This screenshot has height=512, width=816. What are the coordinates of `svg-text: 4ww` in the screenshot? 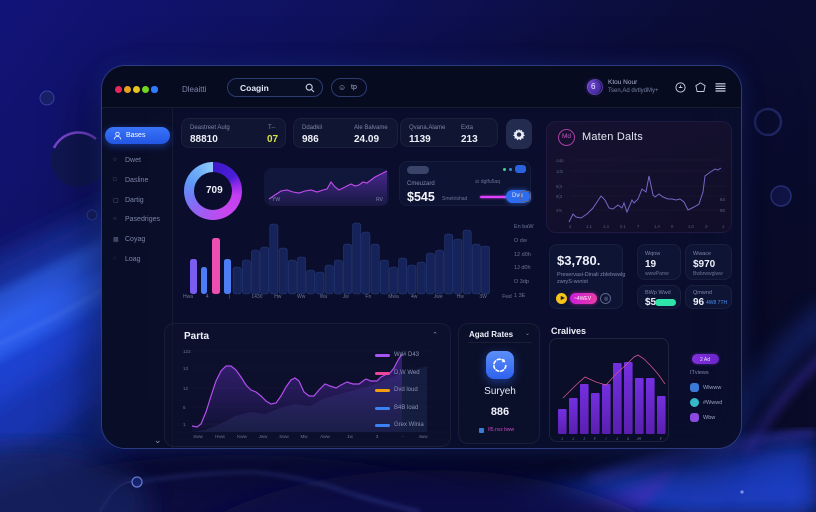 It's located at (423, 436).